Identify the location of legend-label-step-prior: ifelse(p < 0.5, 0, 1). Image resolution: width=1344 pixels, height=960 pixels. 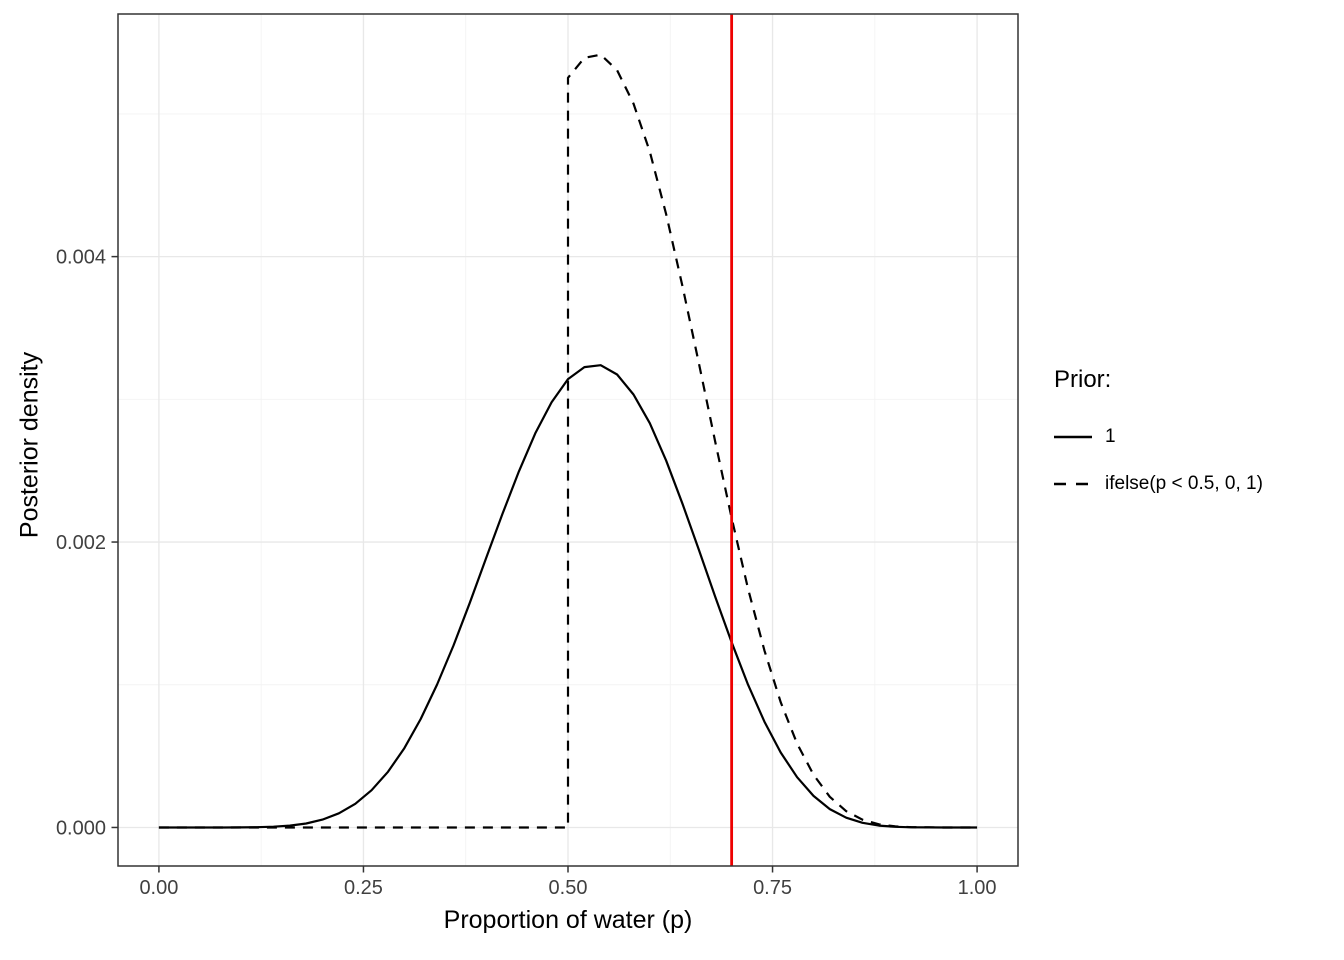
(1184, 483).